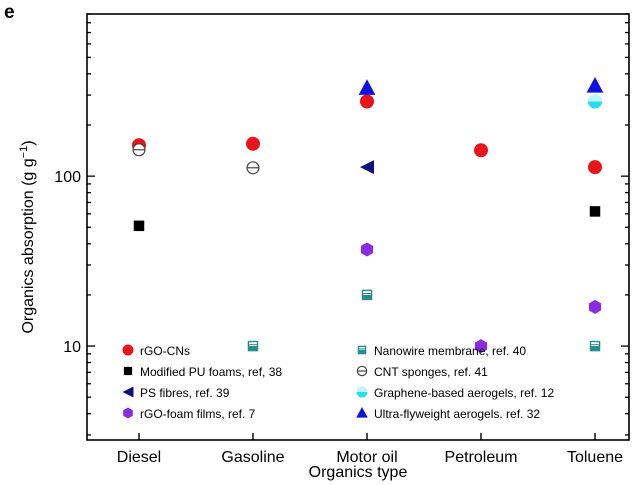  What do you see at coordinates (211, 372) in the screenshot?
I see `legend-label: Modified PU foams, ref, 38` at bounding box center [211, 372].